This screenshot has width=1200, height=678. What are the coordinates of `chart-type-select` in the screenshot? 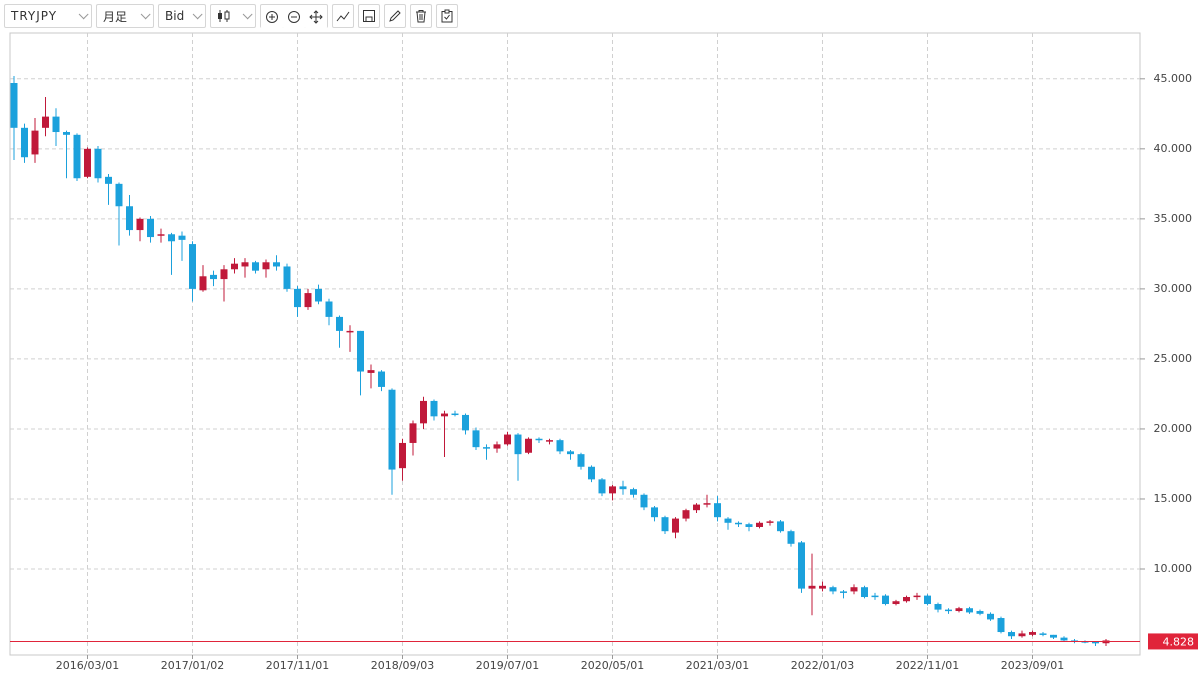 It's located at (233, 16).